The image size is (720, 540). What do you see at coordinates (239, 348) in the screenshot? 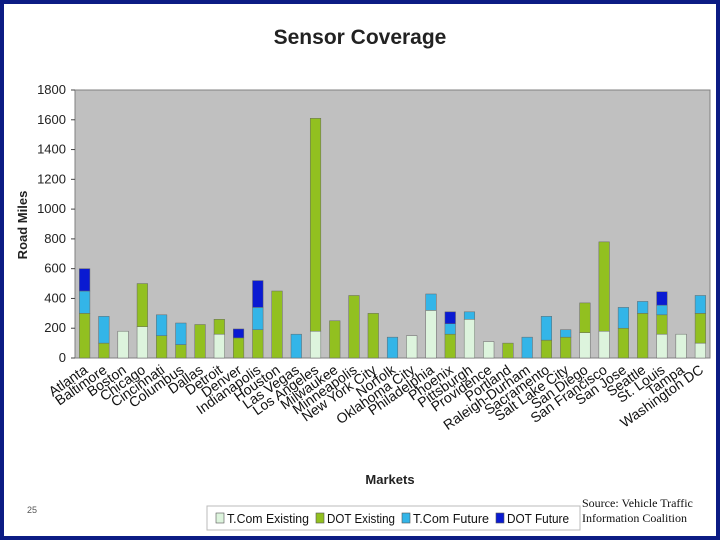
I see `bar-denver-dot-existing` at bounding box center [239, 348].